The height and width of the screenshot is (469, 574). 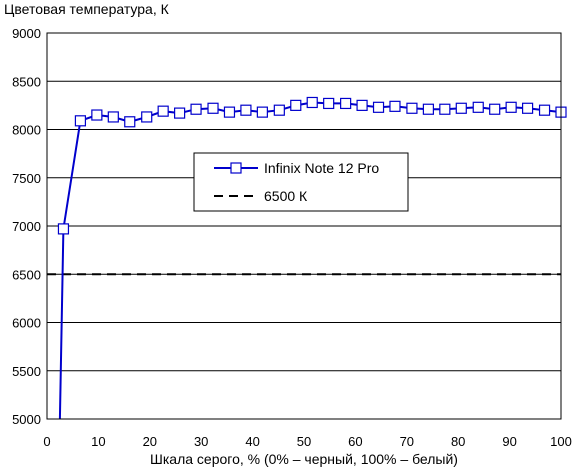 What do you see at coordinates (407, 441) in the screenshot?
I see `x-tick-label-70: 70` at bounding box center [407, 441].